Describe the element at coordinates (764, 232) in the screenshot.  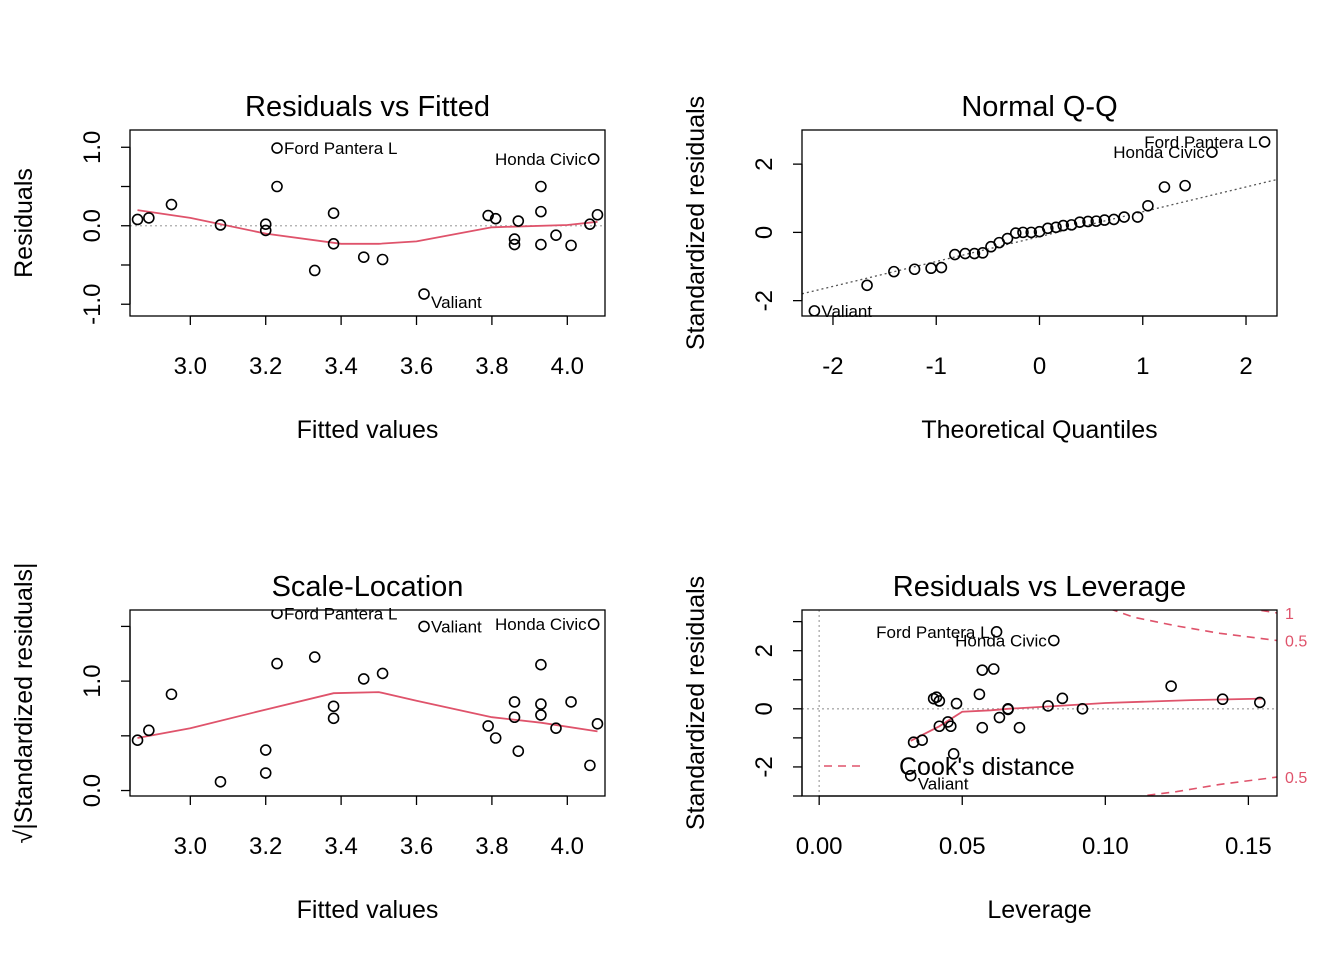
I see `y-tick-label: 0` at that location.